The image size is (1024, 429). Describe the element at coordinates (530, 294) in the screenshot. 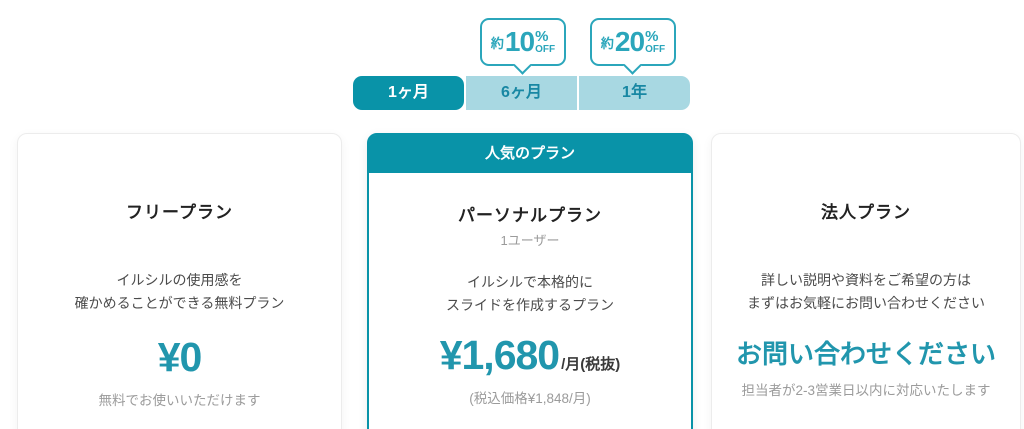

I see `plan-description: イルシルで本格的に スライドを作成するプラン` at that location.